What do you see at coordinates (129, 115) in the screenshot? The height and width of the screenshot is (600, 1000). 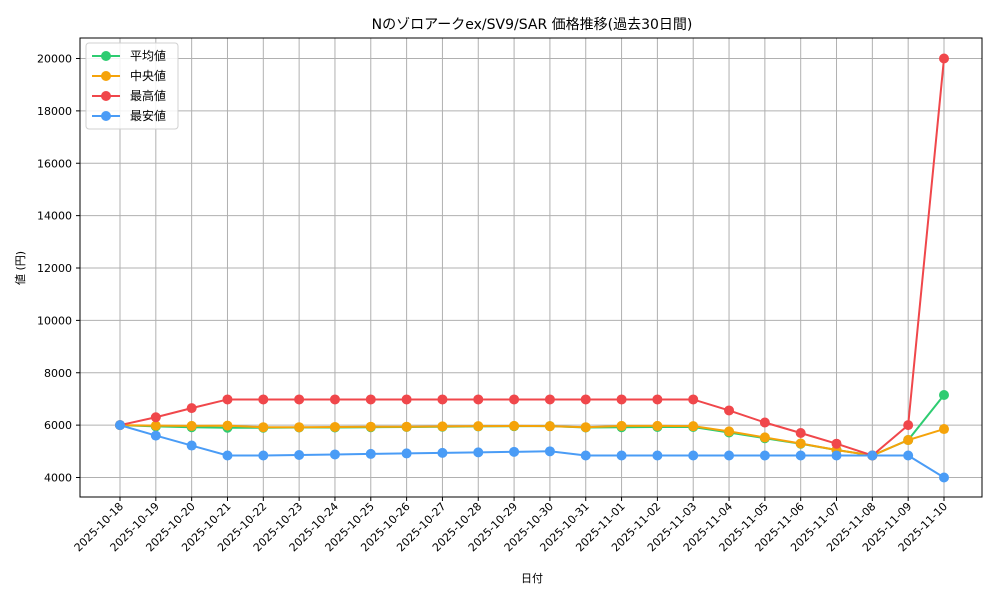 I see `legend-item: 最安値` at bounding box center [129, 115].